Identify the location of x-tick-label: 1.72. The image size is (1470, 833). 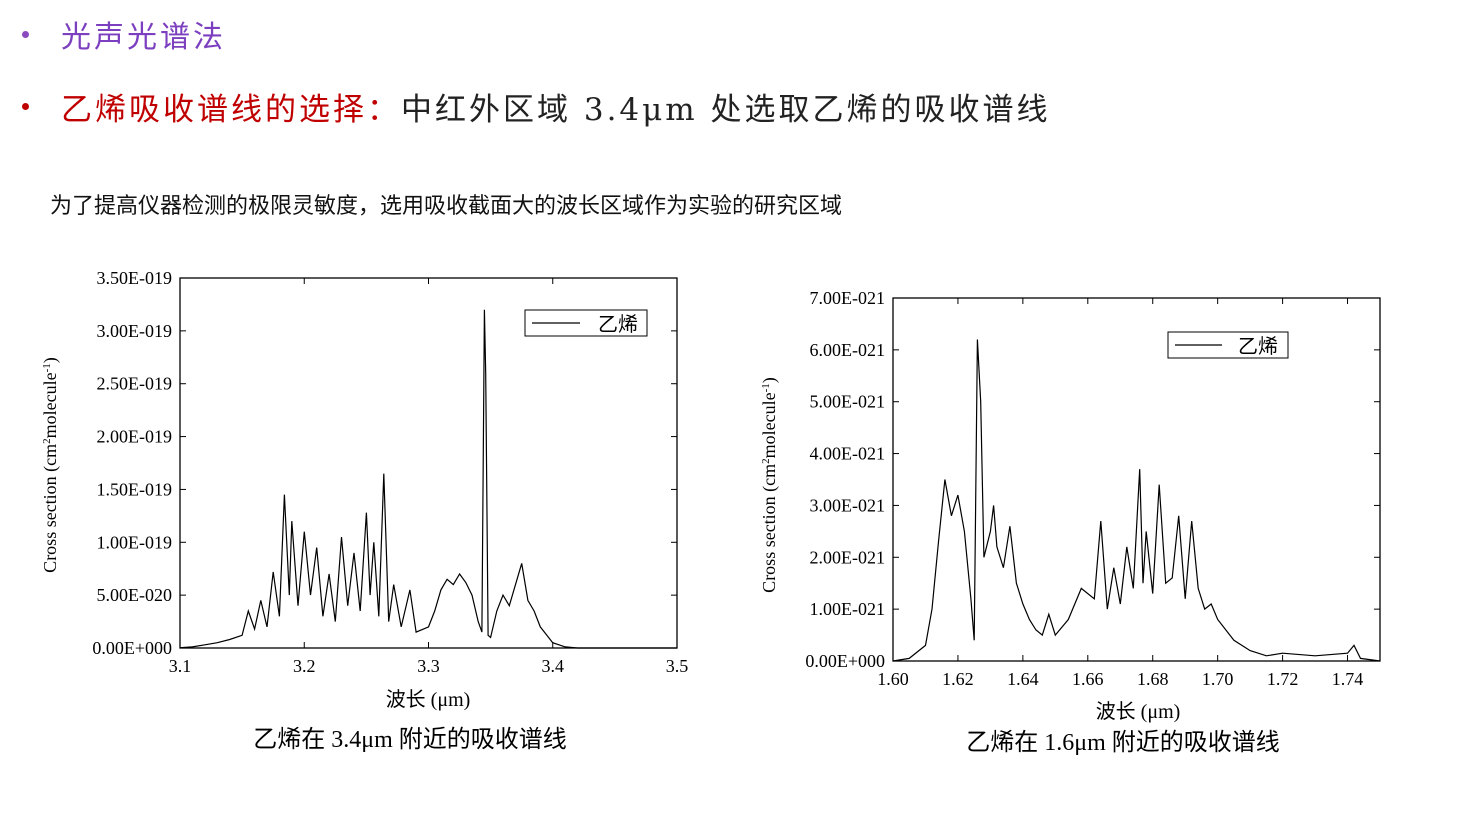
(1283, 679).